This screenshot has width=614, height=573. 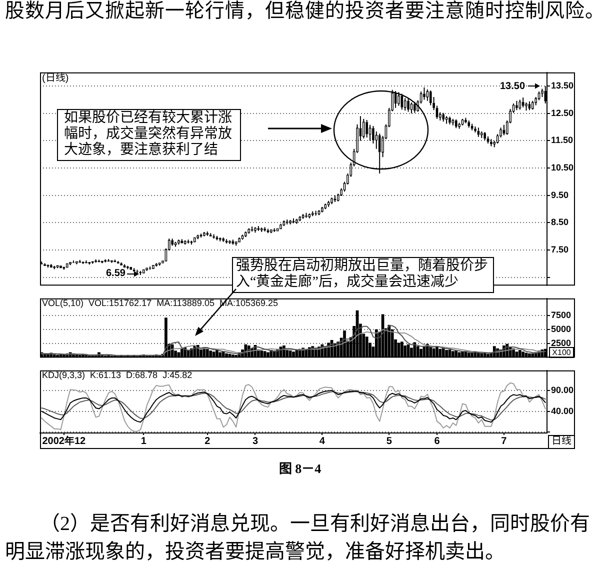 What do you see at coordinates (298, 538) in the screenshot?
I see `text: （2）是否有利好消息兑现。一旦有利好消息出台，同时股价有明显滞涨现象的，投资者要提高警觉，准备好择机卖出。` at bounding box center [298, 538].